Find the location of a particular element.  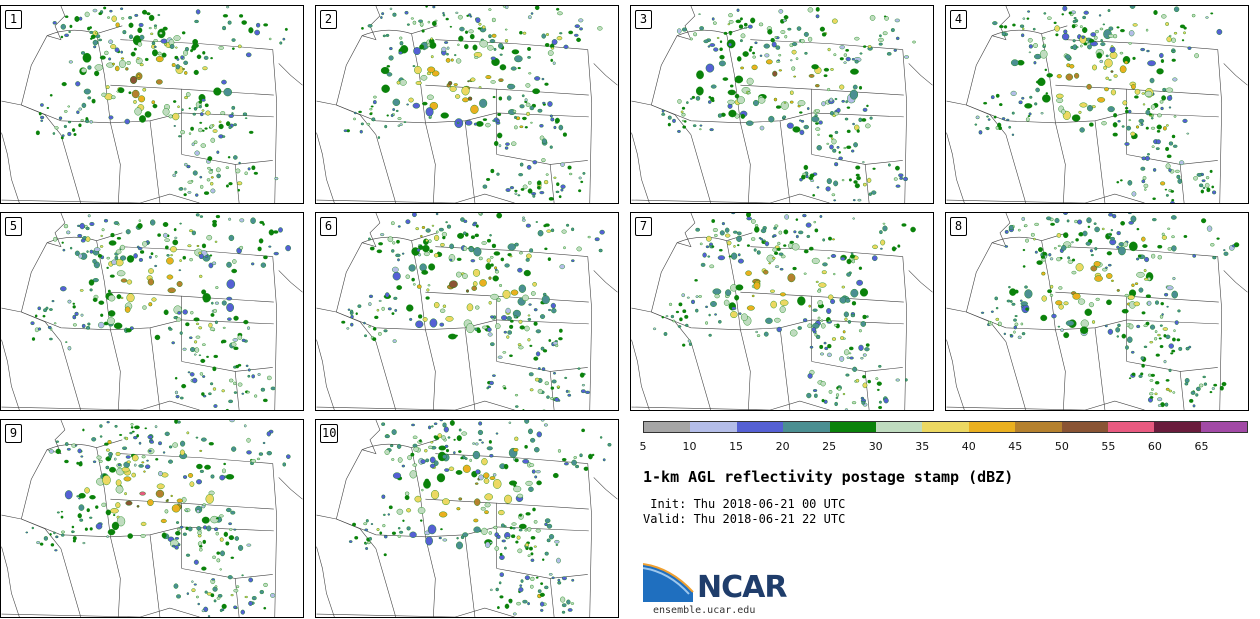

state-borders is located at coordinates (467, 311).